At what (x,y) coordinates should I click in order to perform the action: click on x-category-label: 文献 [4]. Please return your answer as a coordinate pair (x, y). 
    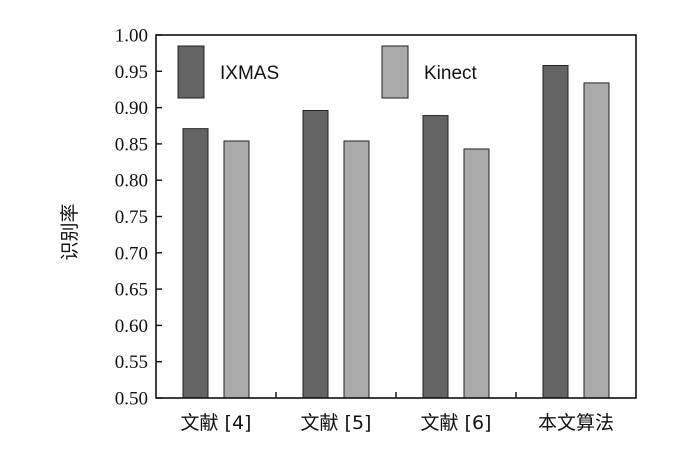
    Looking at the image, I should click on (216, 423).